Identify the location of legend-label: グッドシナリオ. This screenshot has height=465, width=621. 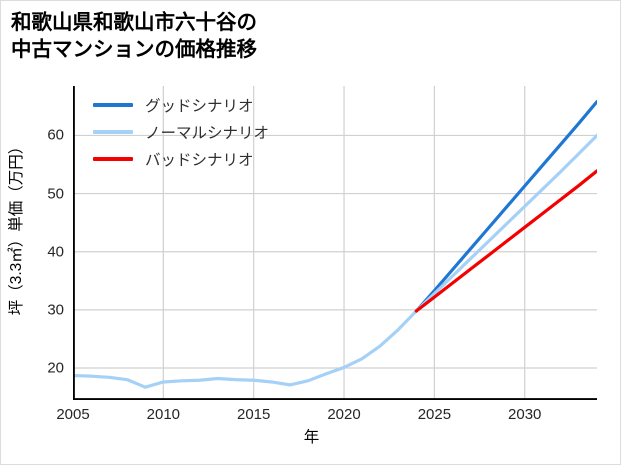
(199, 106).